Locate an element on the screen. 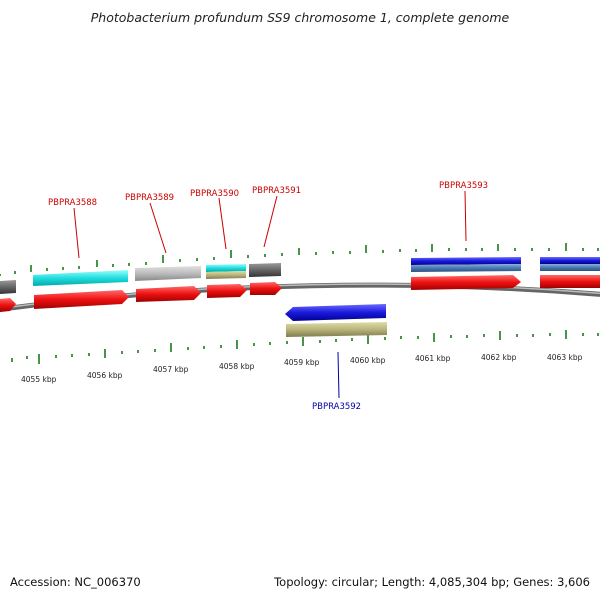 This screenshot has width=600, height=600. gene-label: PBPRA3589 is located at coordinates (149, 198).